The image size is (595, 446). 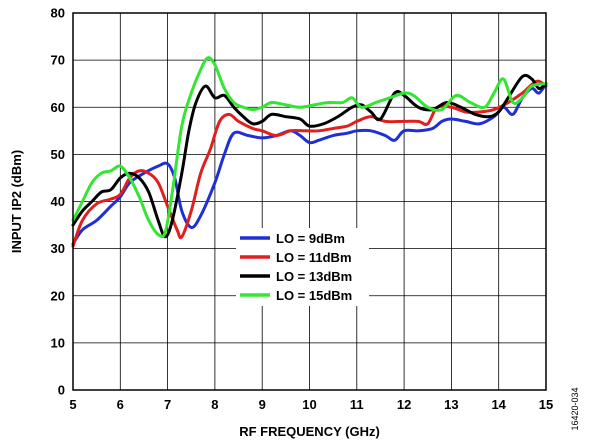 What do you see at coordinates (314, 276) in the screenshot?
I see `legend-label-2: LO = 13dBm` at bounding box center [314, 276].